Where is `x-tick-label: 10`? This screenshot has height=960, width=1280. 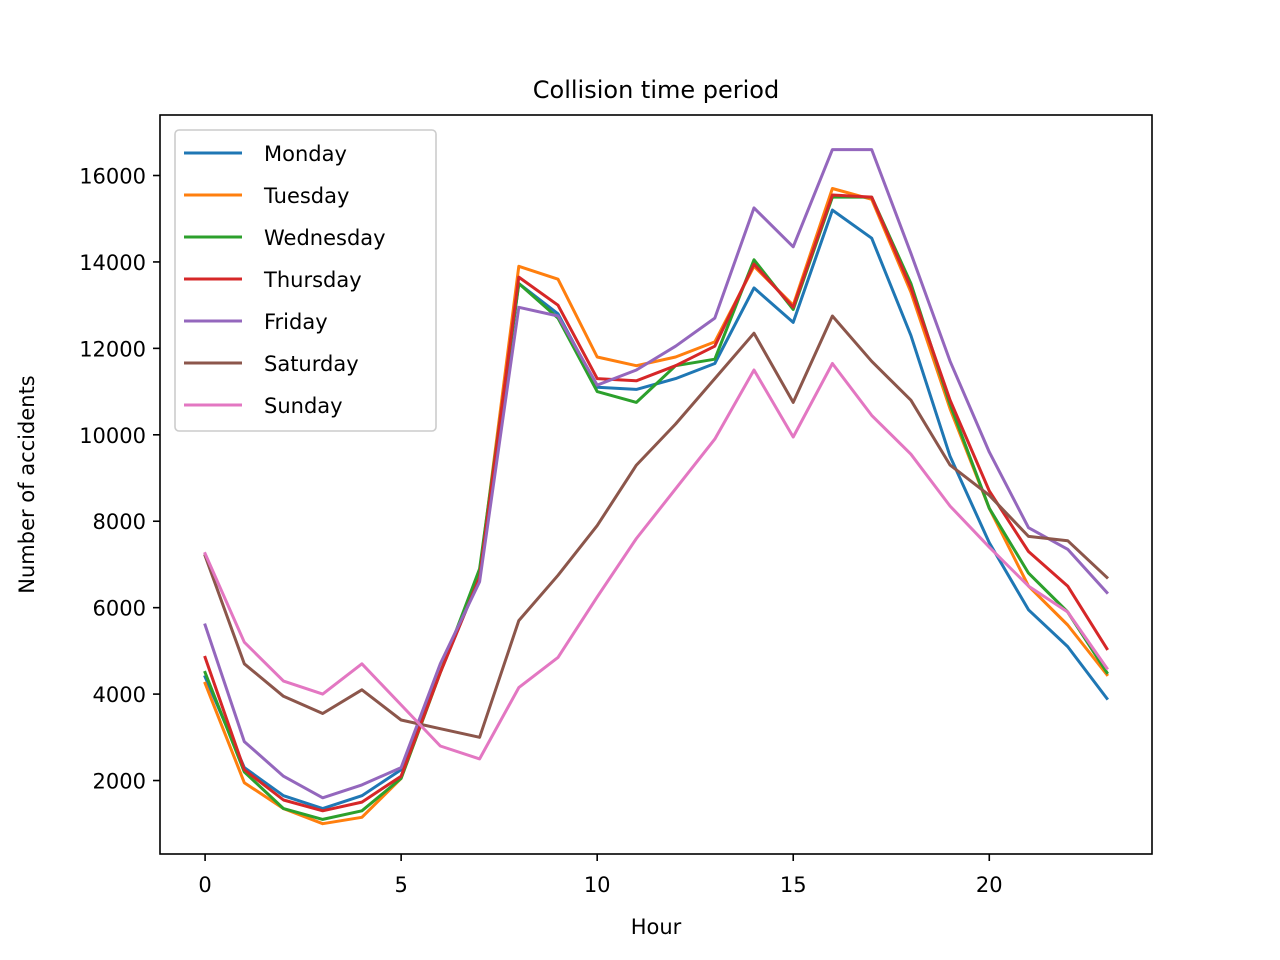 x-tick-label: 10 is located at coordinates (597, 885).